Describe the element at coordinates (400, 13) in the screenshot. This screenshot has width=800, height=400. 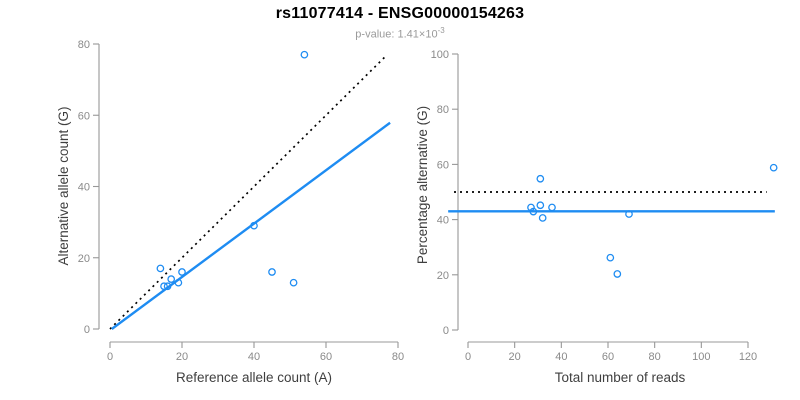
I see `chart-title: rs11077414 - ENSG00000154263` at that location.